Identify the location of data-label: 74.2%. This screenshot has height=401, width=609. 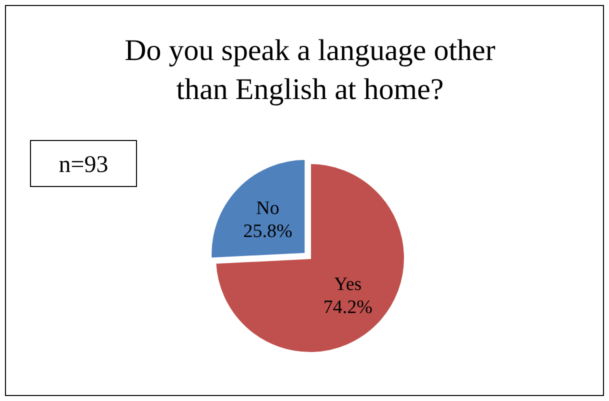
(348, 307).